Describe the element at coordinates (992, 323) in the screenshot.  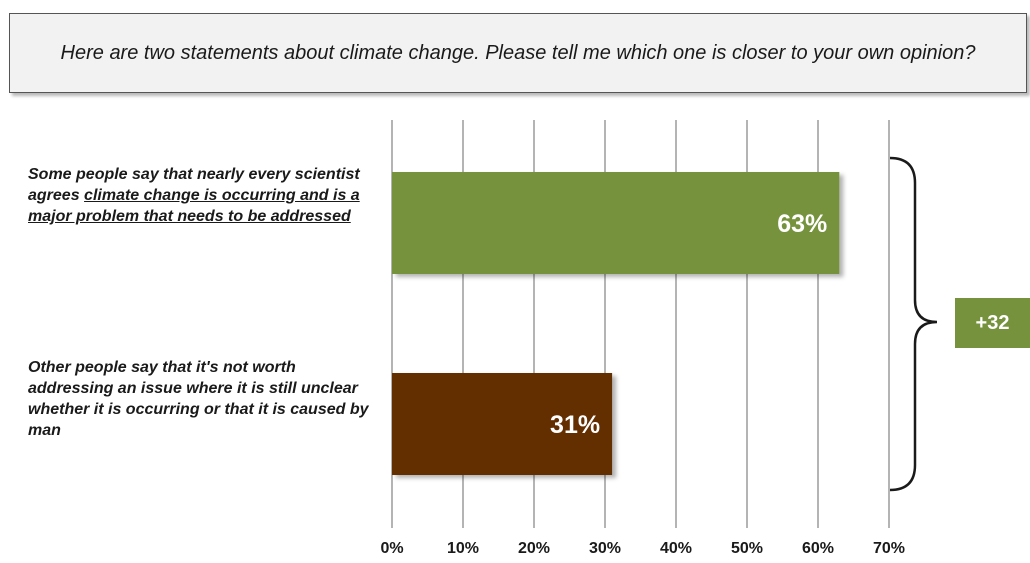
I see `difference-badge: +32` at that location.